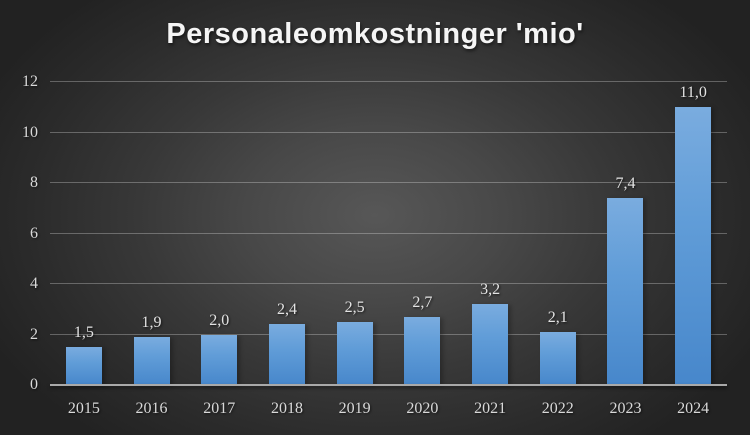  Describe the element at coordinates (151, 408) in the screenshot. I see `x-tick-label: 2016` at that location.